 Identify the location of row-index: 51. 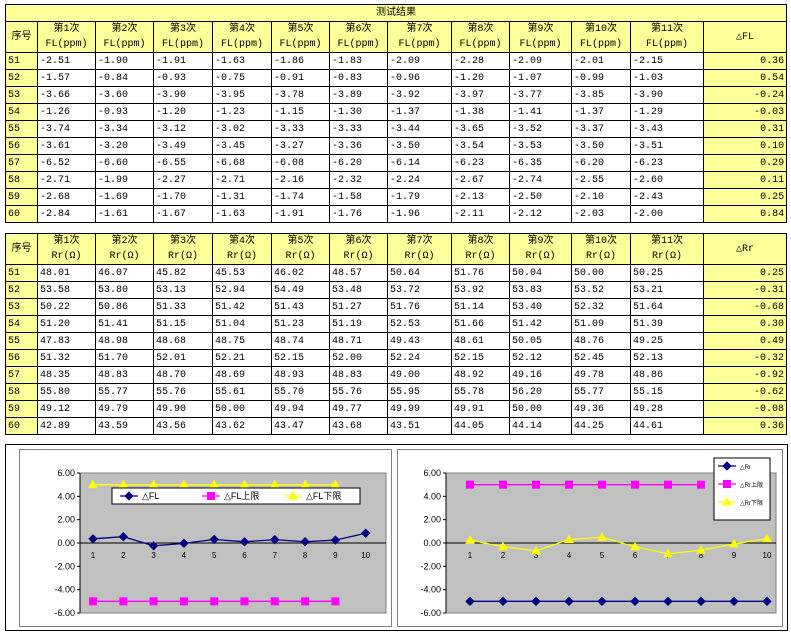
(21, 61).